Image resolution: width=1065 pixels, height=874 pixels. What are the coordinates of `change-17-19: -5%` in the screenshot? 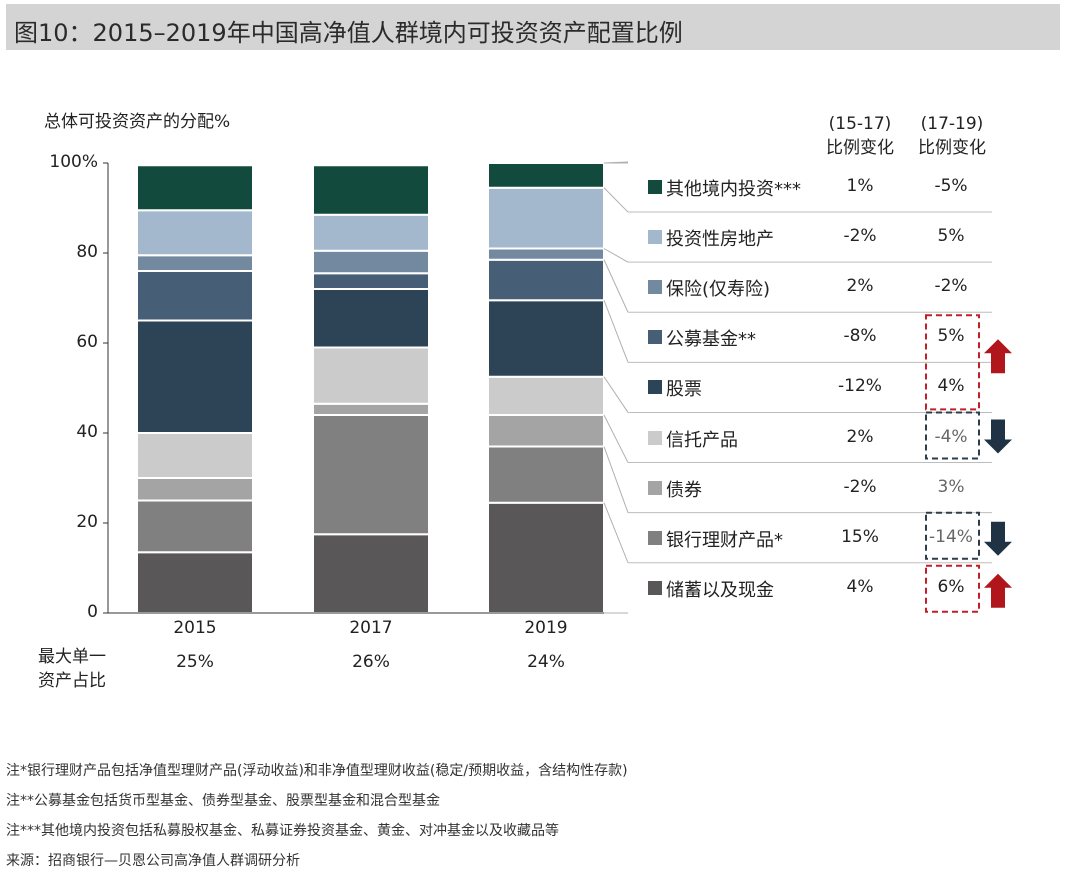 It's located at (951, 186).